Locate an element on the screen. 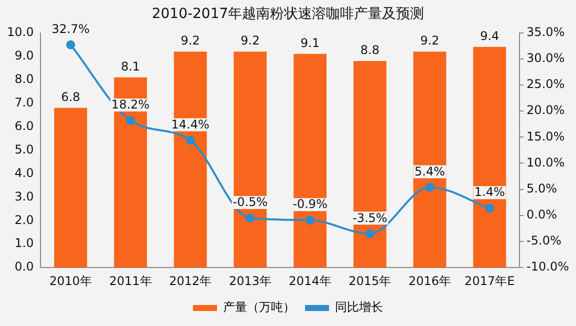 This screenshot has width=576, height=326. data-label: 1.4% is located at coordinates (489, 192).